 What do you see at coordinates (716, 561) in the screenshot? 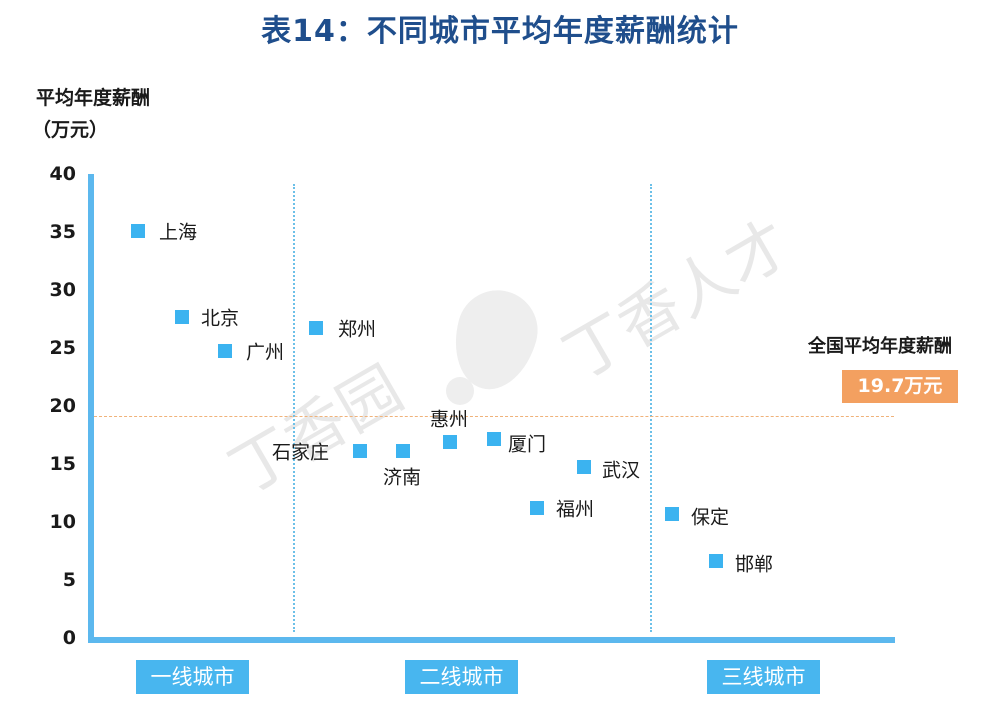
I see `data-point-handan` at bounding box center [716, 561].